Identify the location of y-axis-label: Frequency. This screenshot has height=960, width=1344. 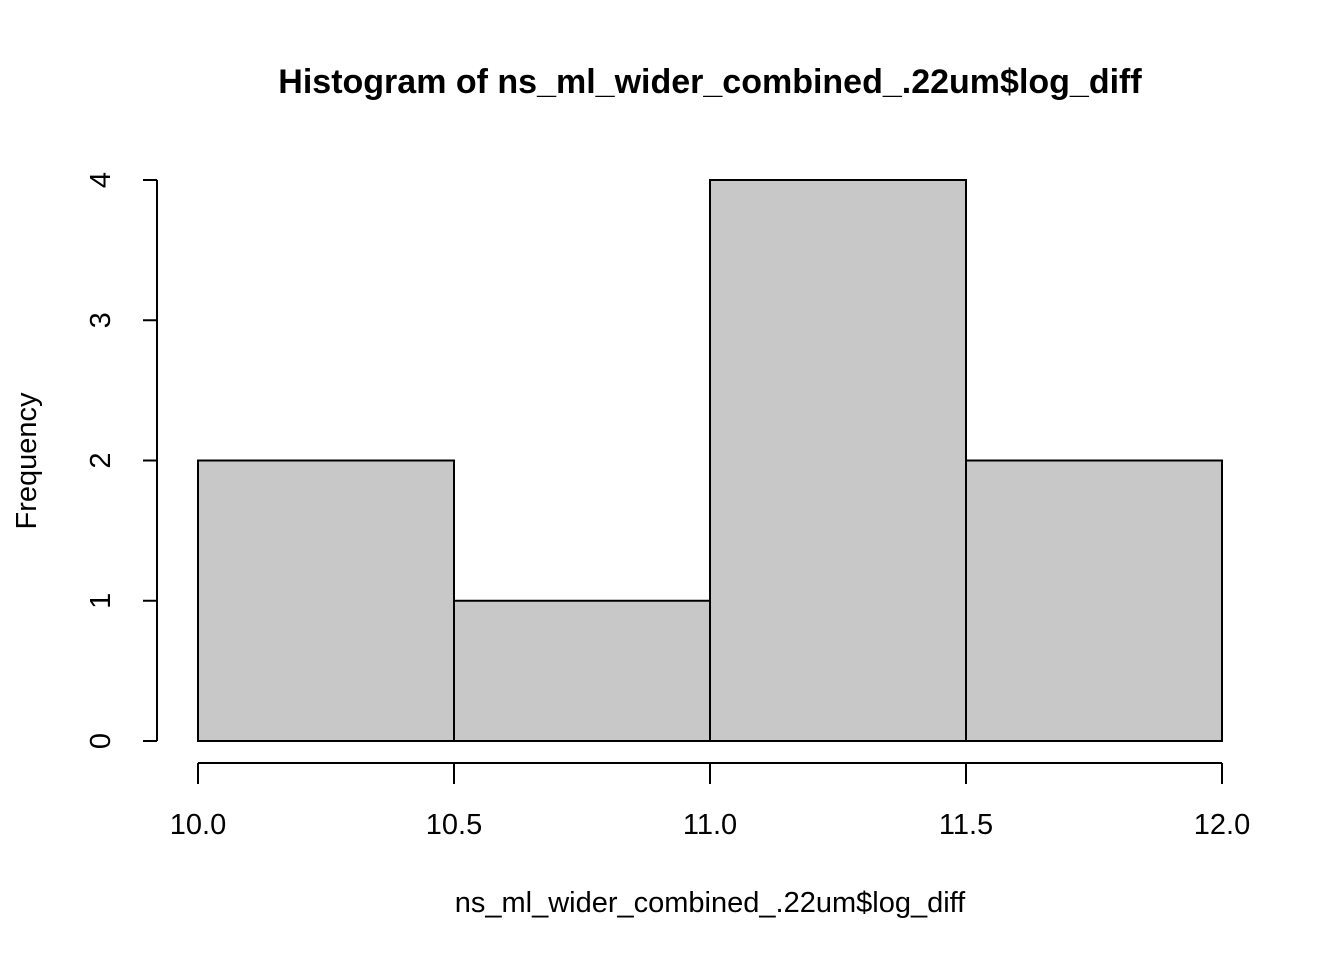
(27, 461).